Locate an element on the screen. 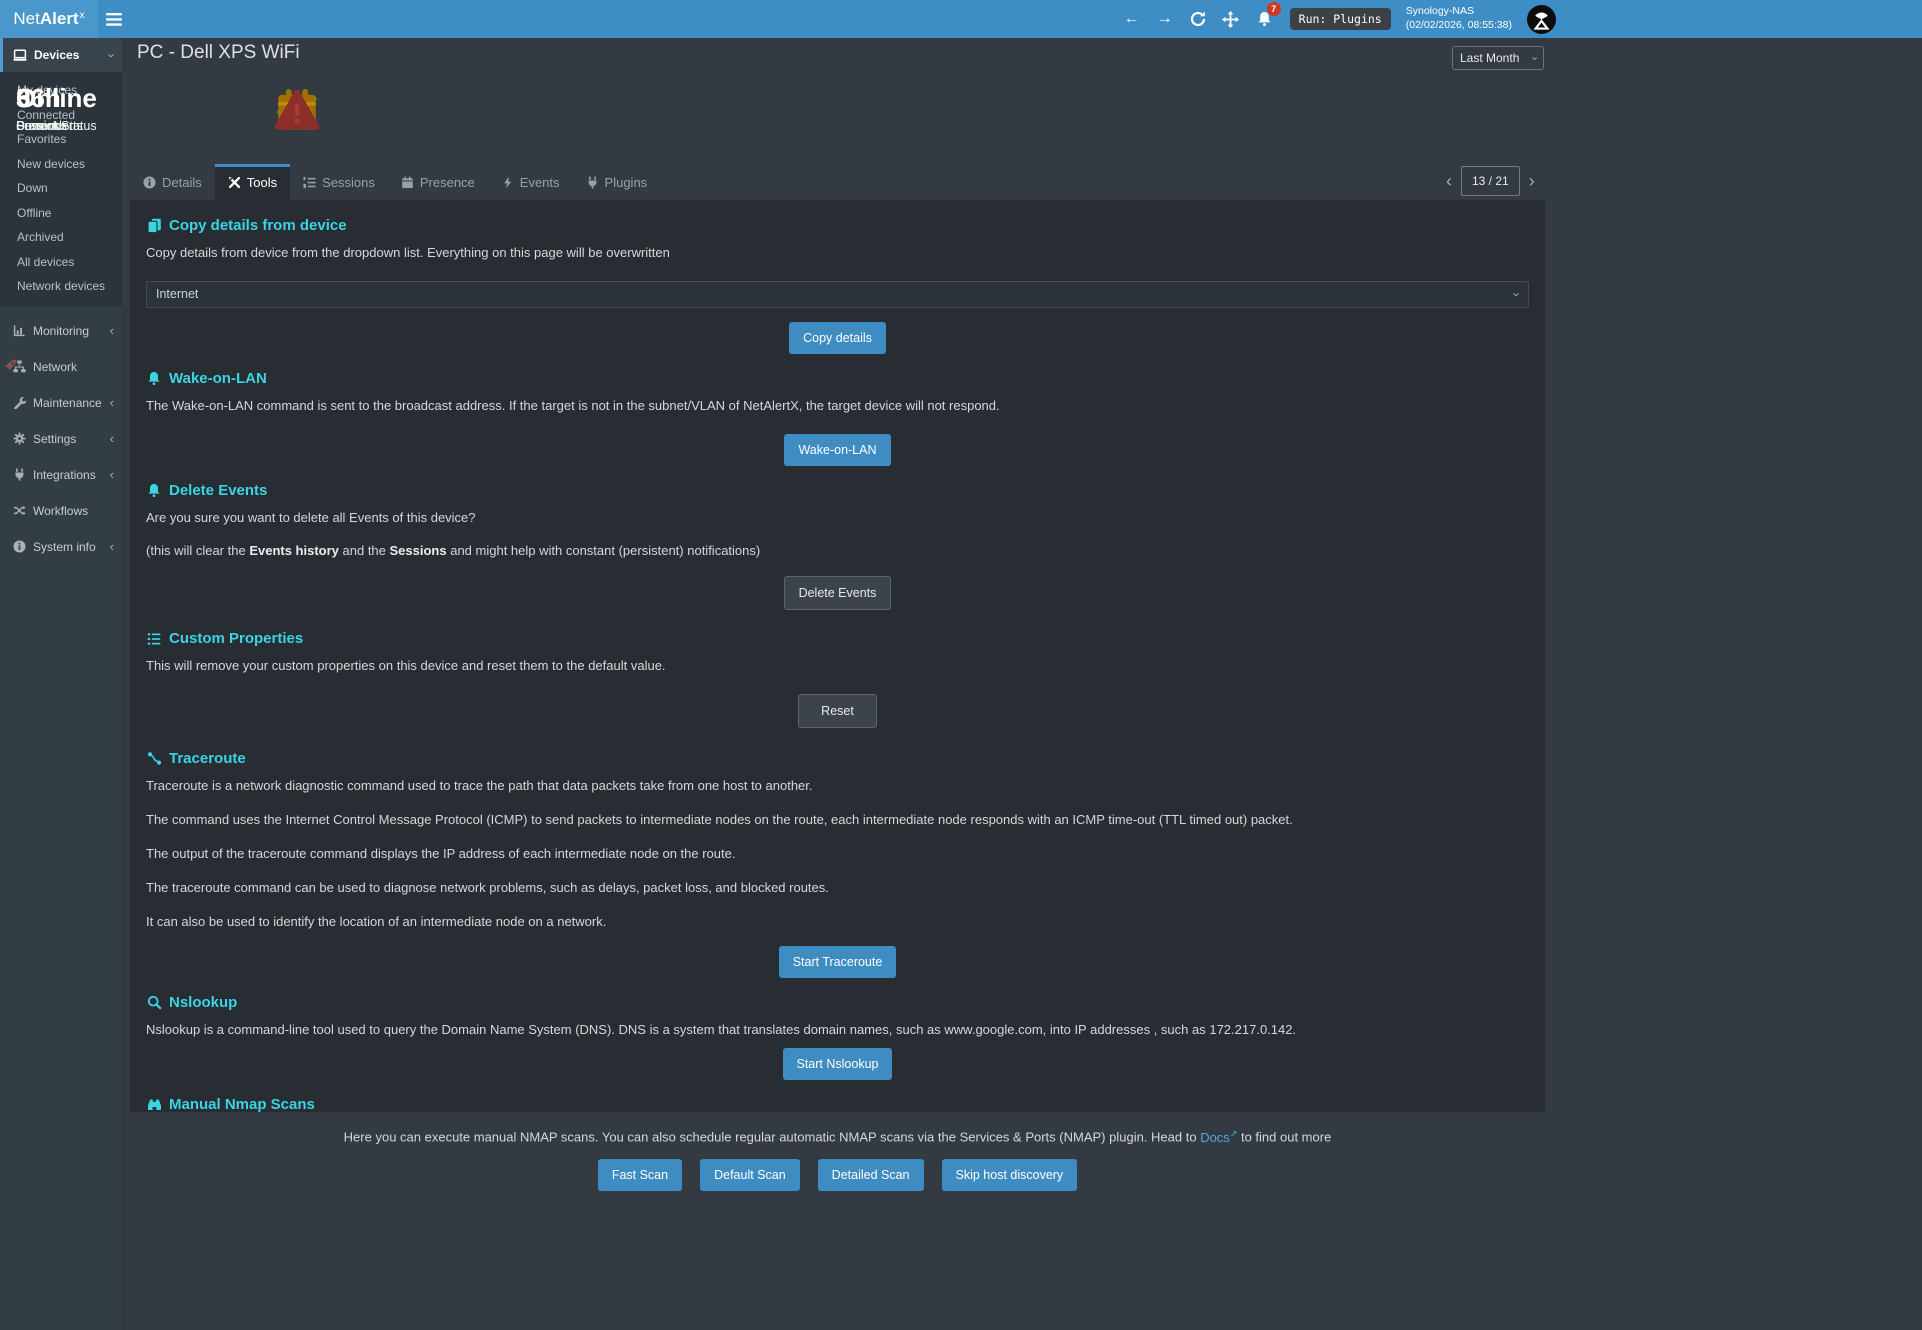 The image size is (1922, 1330). prev-device-button: ‹ is located at coordinates (1449, 181).